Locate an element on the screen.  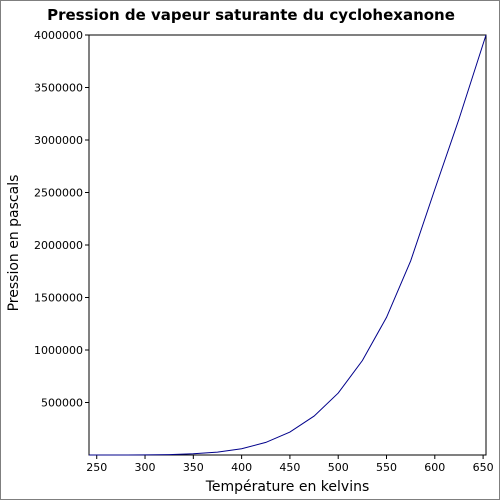
y-axis-label: Pression en pascals is located at coordinates (14, 243).